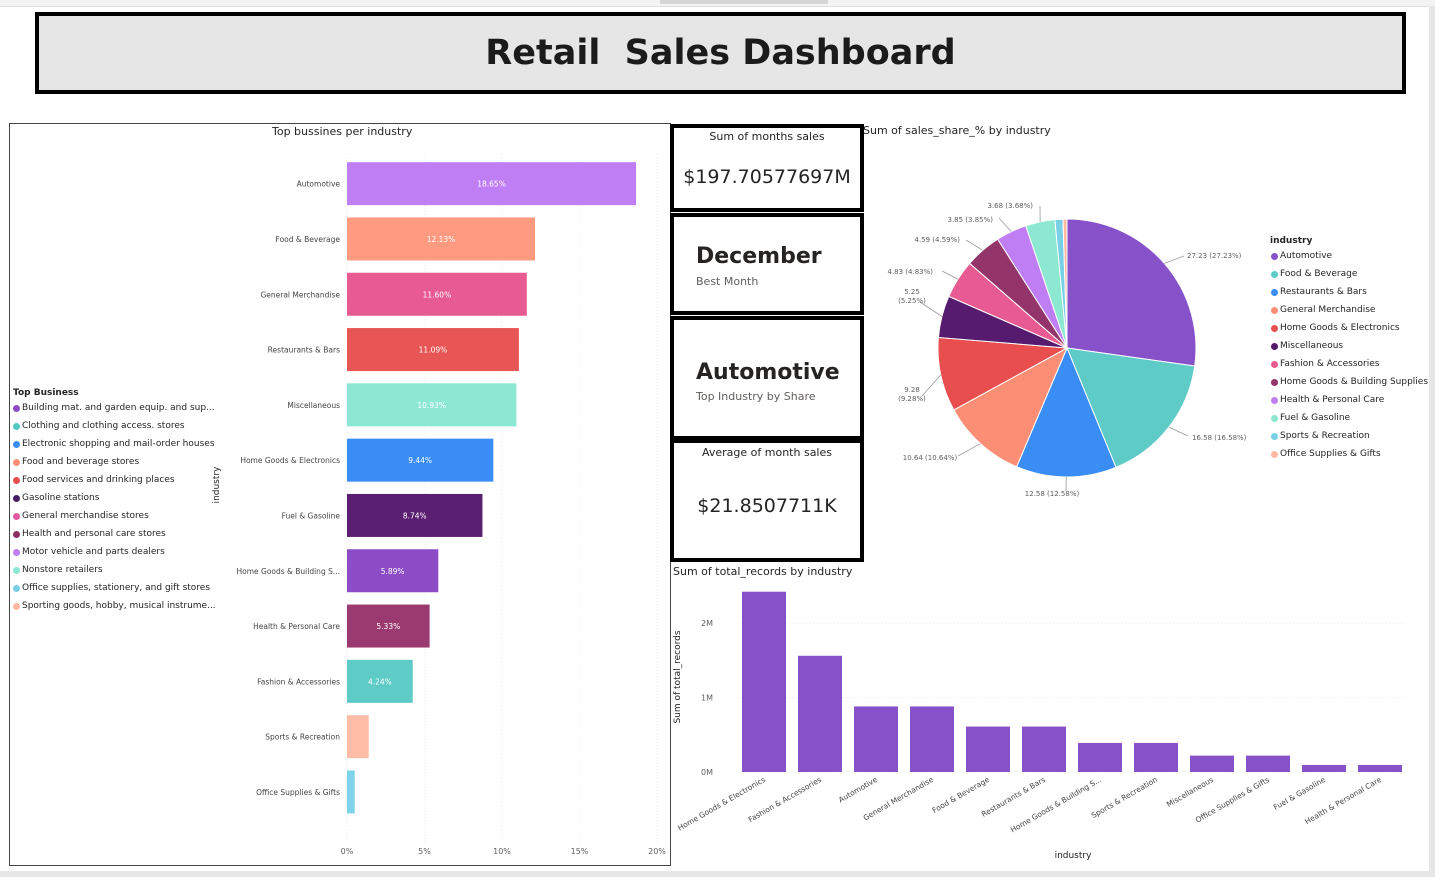  I want to click on pie-legend-label: Food & Beverage, so click(1319, 274).